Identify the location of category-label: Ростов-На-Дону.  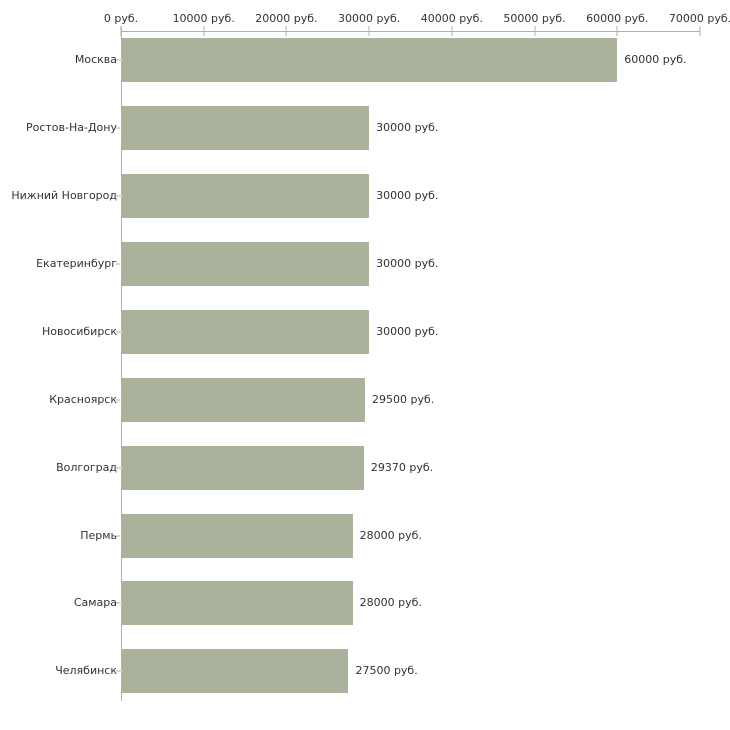
(71, 127).